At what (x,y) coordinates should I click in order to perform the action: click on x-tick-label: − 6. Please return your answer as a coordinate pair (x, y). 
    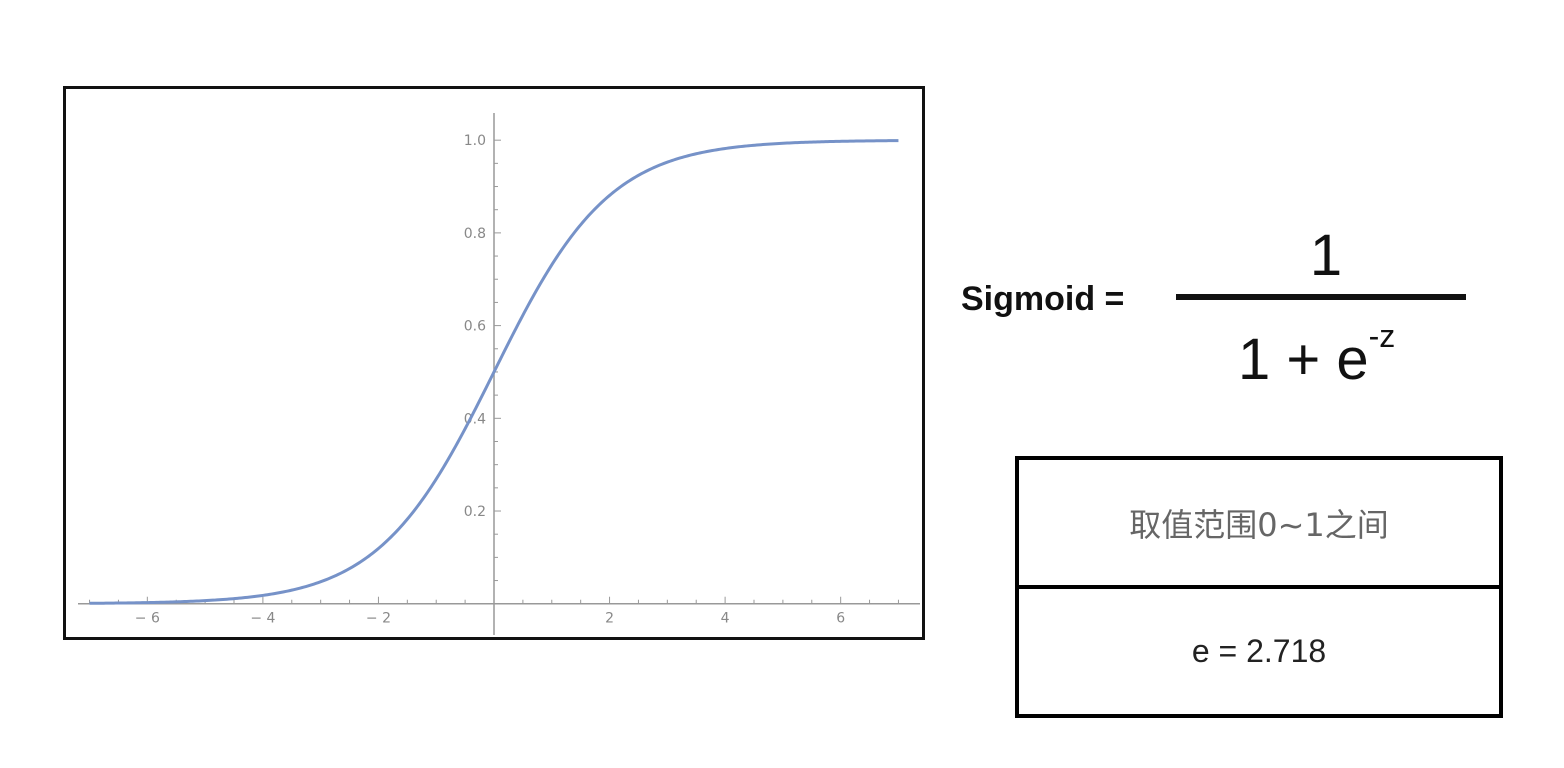
    Looking at the image, I should click on (147, 619).